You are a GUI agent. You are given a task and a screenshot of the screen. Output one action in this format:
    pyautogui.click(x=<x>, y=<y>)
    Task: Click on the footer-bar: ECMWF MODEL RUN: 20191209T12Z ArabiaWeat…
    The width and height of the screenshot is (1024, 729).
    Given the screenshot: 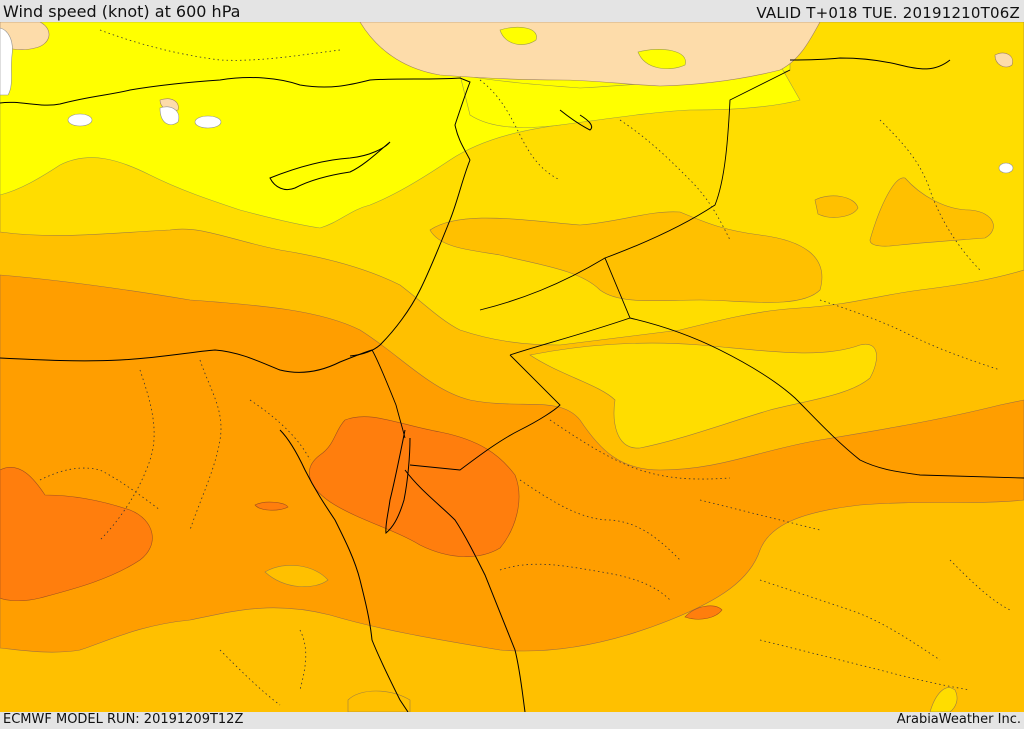 What is the action you would take?
    pyautogui.click(x=512, y=720)
    